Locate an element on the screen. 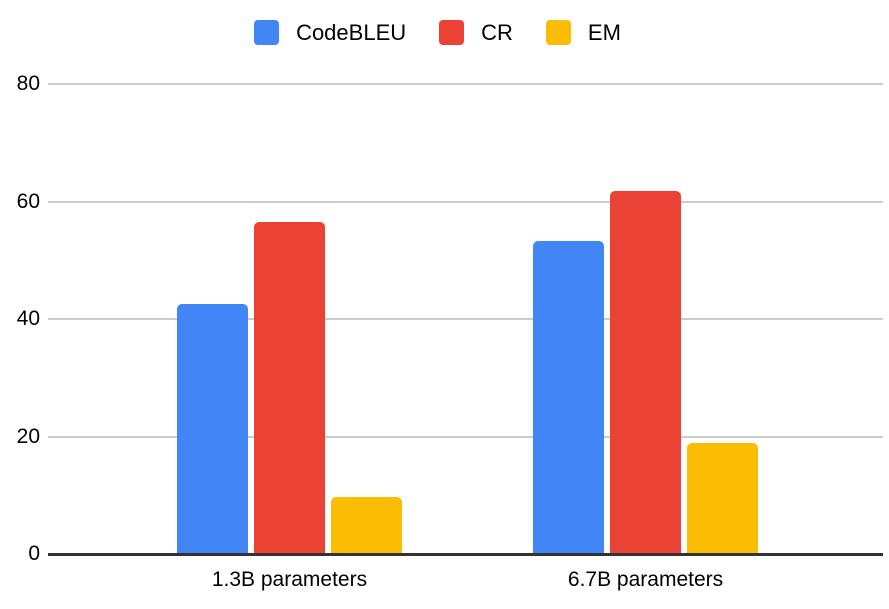  chart-legend: CodeBLEU CR EM is located at coordinates (437, 32).